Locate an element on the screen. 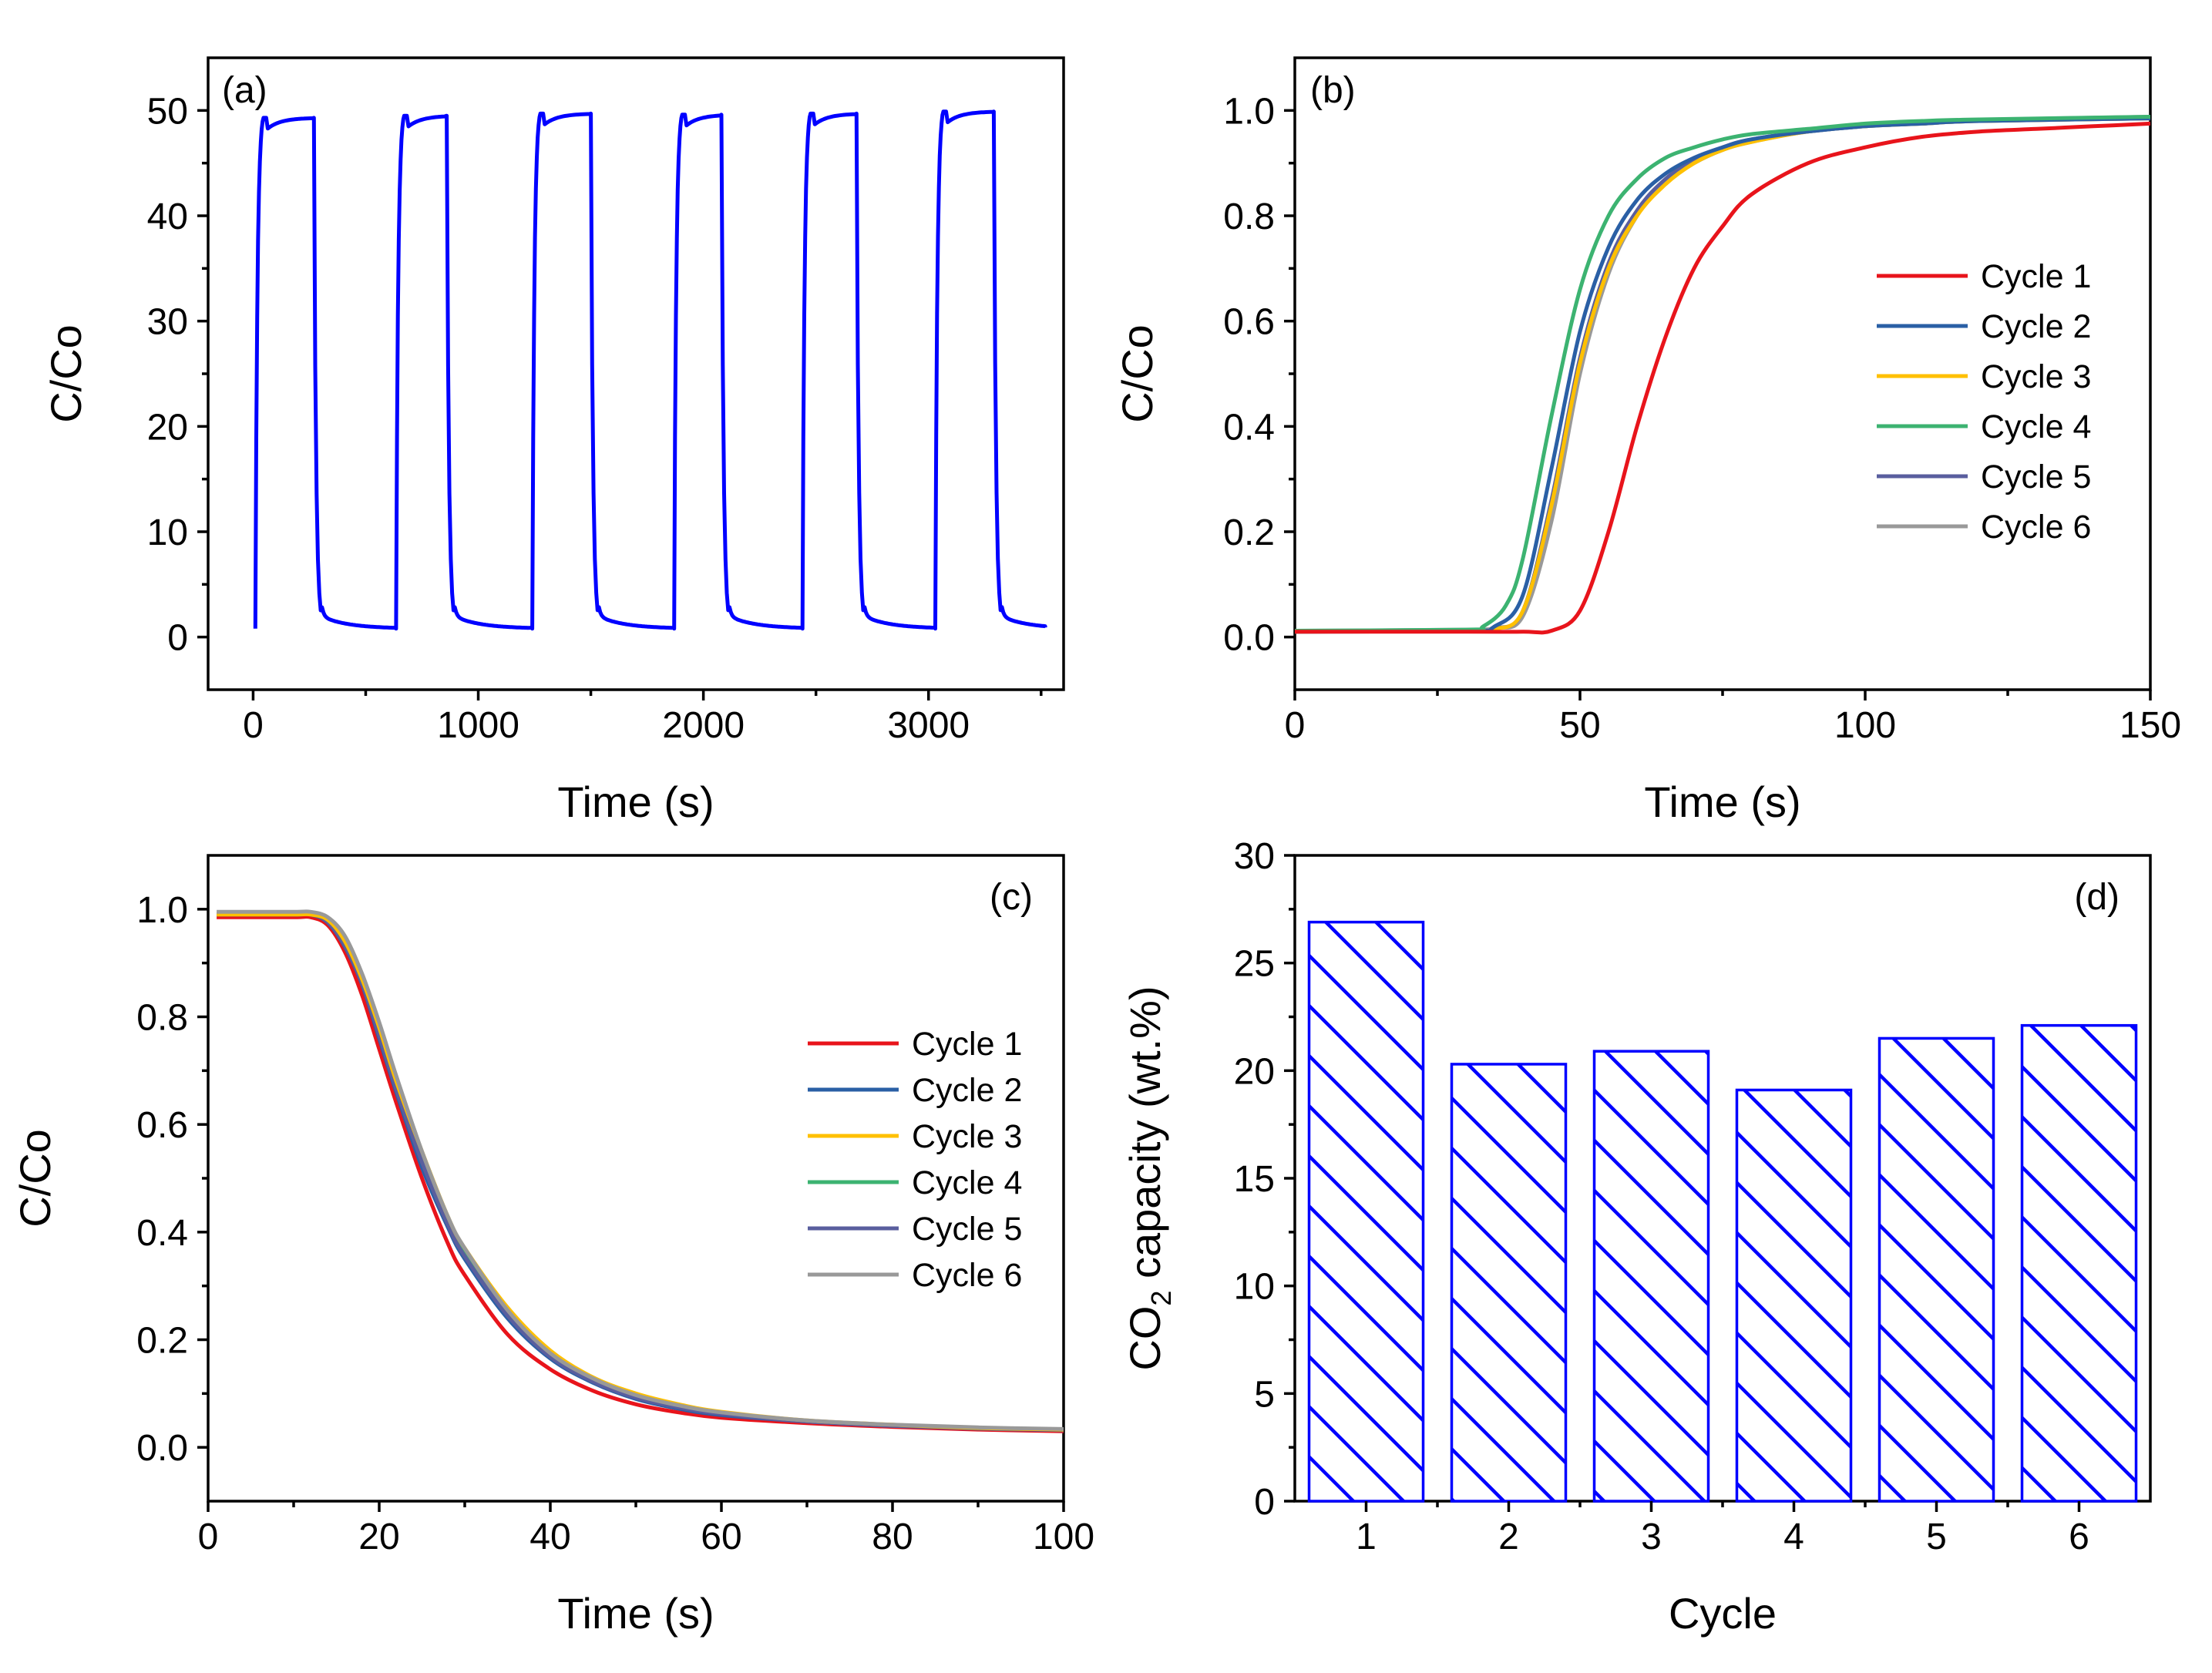 This screenshot has height=1673, width=2212. y-tick-label-d: 10 is located at coordinates (1255, 1287).